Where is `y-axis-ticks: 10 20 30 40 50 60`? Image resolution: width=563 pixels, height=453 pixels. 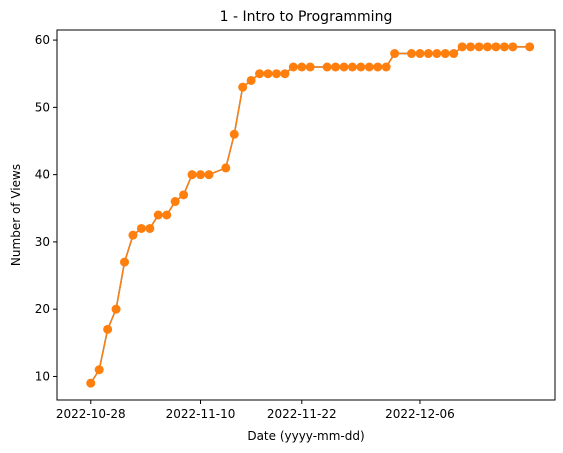 y-axis-ticks: 10 20 30 40 50 60 is located at coordinates (46, 208).